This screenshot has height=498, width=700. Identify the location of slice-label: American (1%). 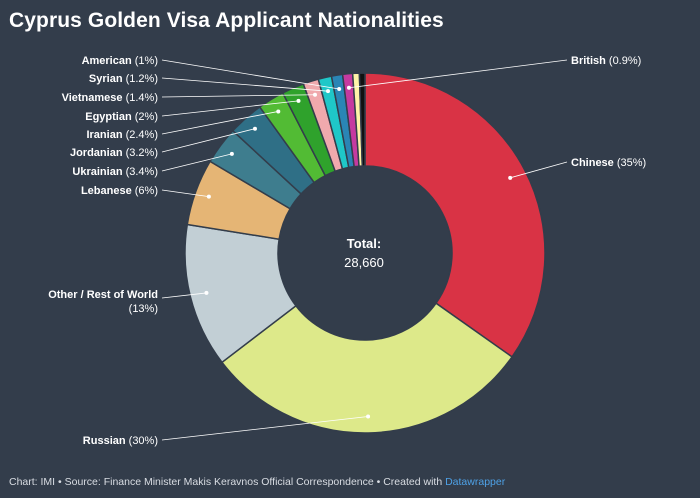
(120, 61).